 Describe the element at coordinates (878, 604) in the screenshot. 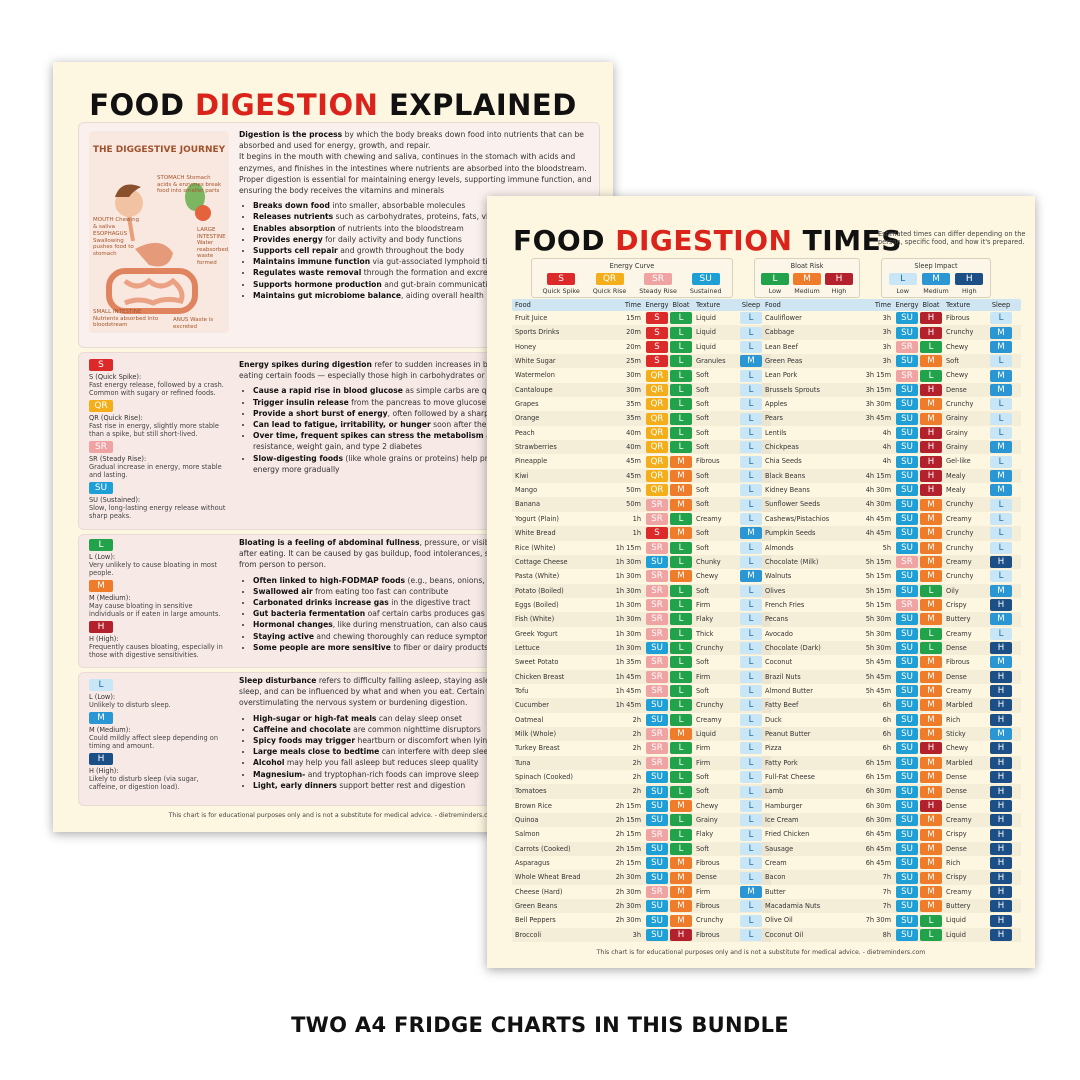

I see `digestion-time: 5h 15m` at that location.